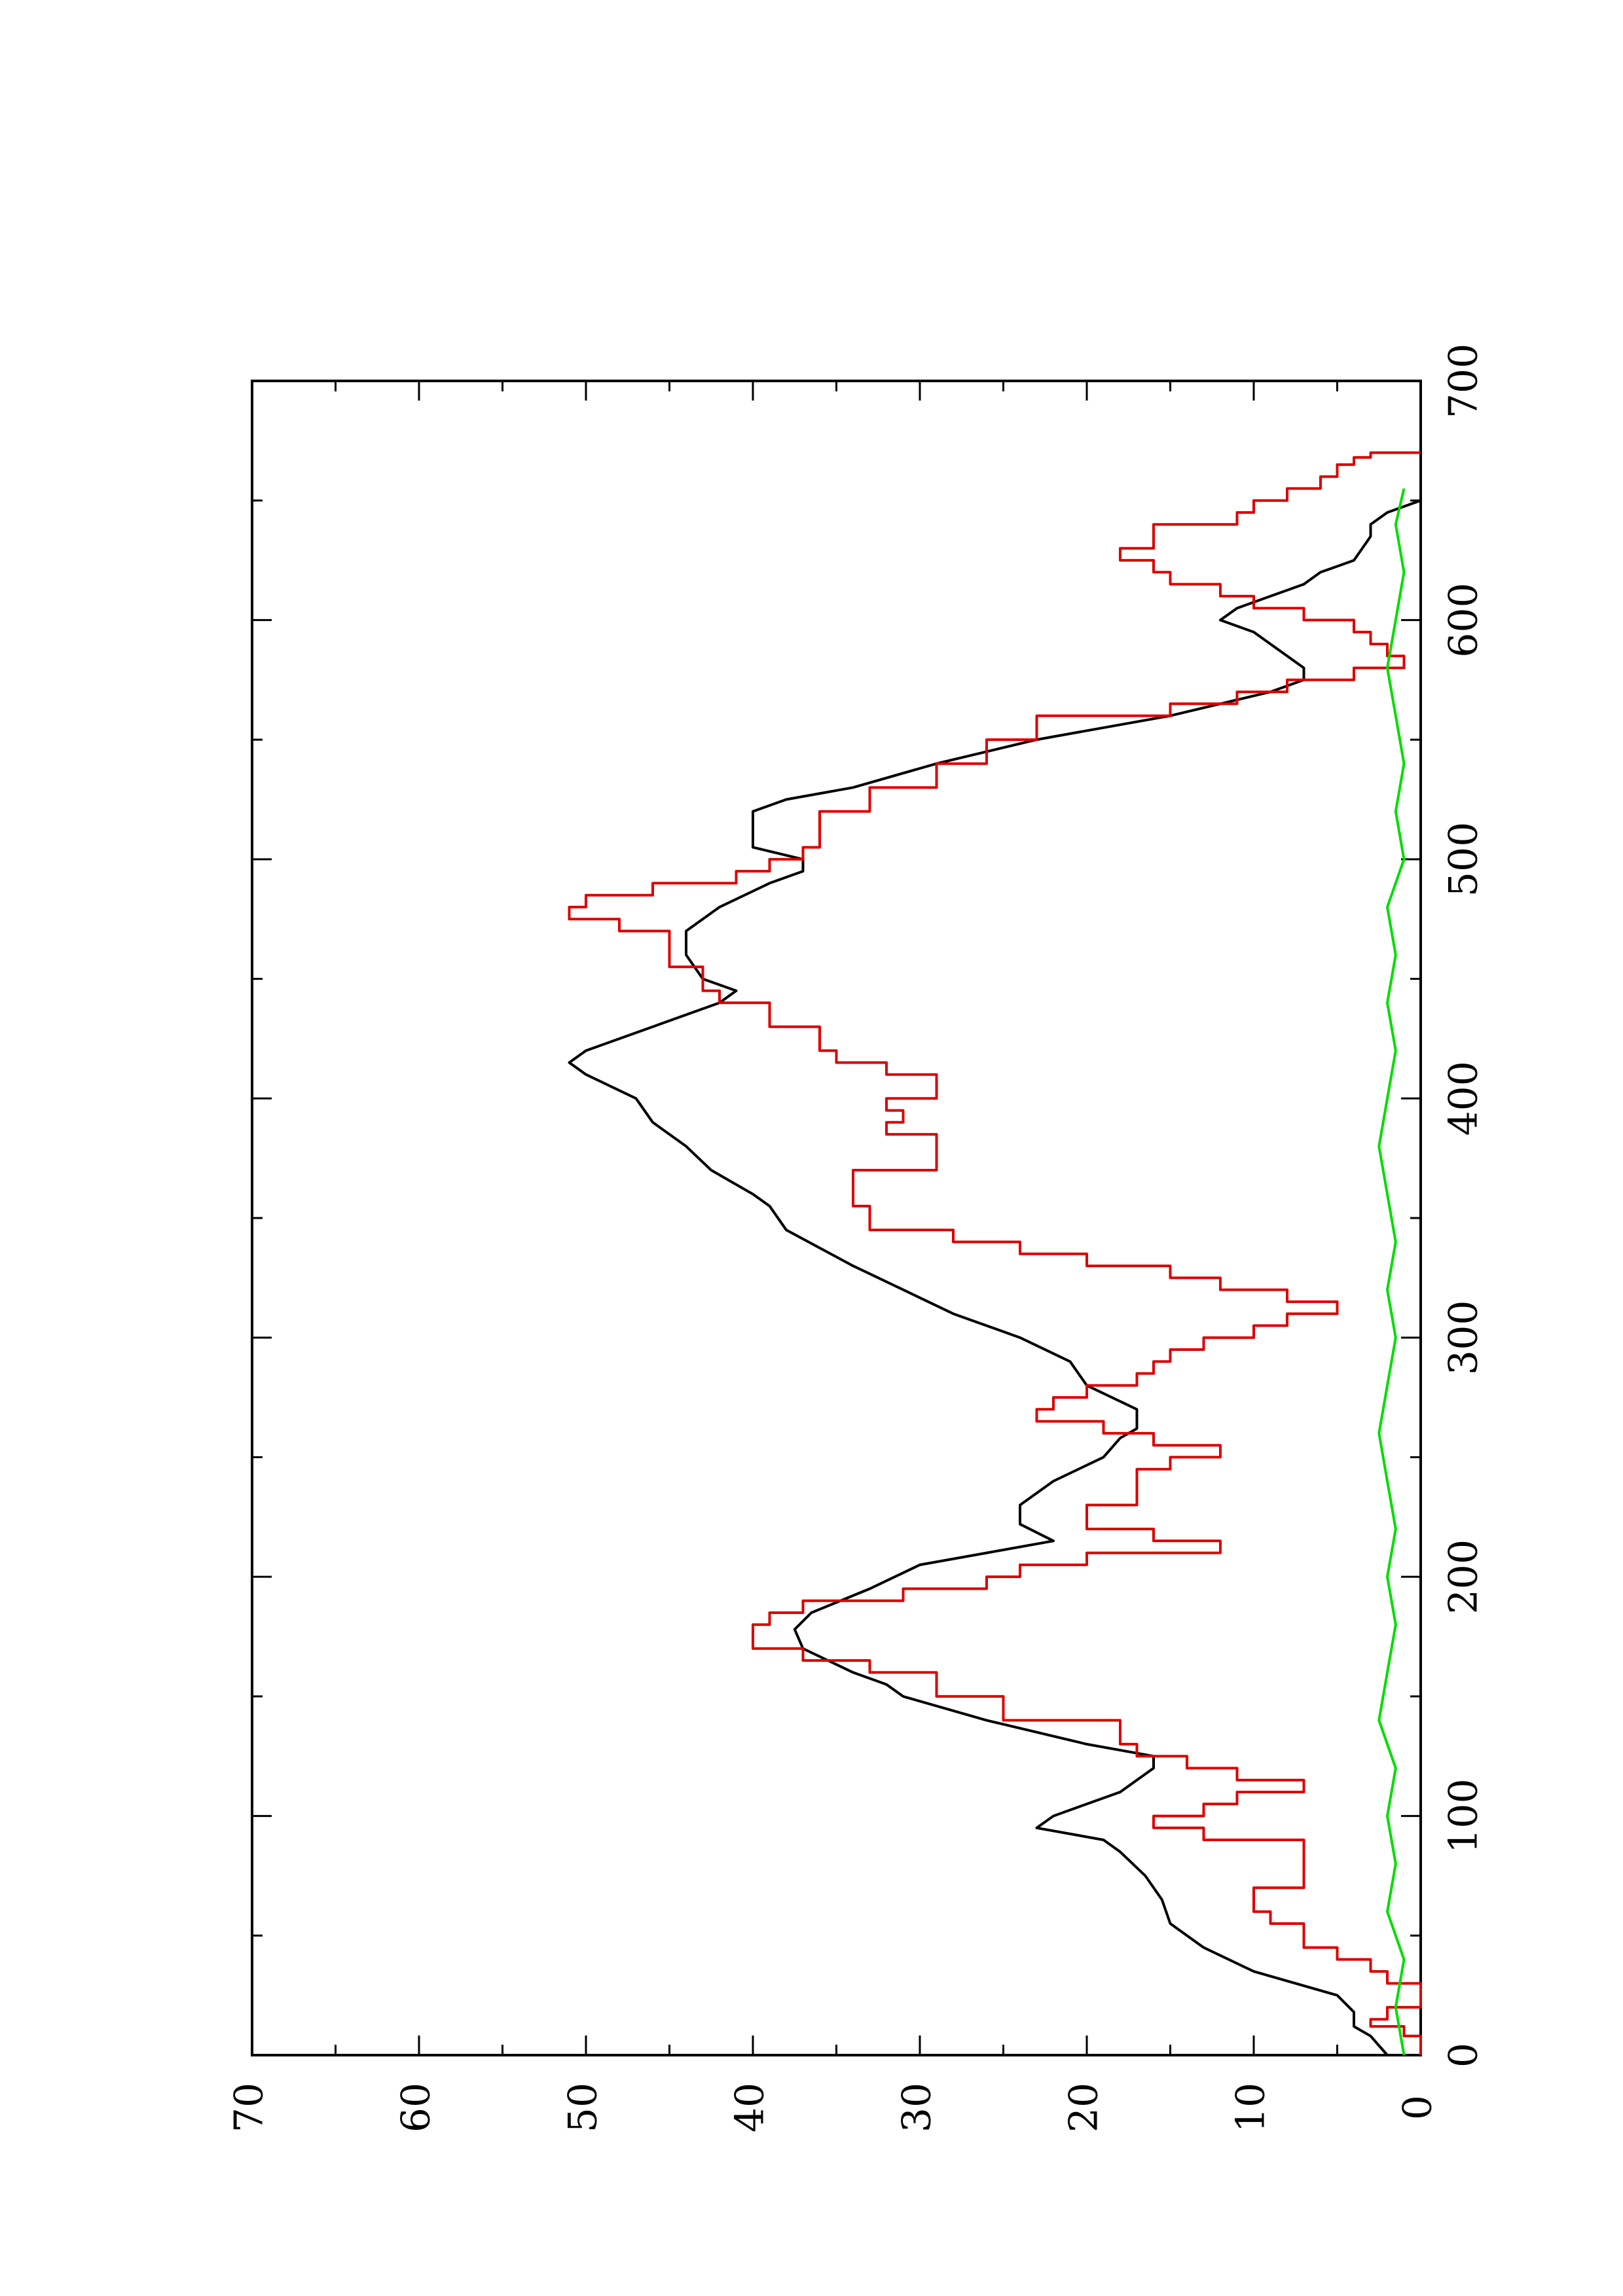 Image resolution: width=1623 pixels, height=2296 pixels. What do you see at coordinates (416, 2107) in the screenshot?
I see `y-tick-label: 60` at bounding box center [416, 2107].